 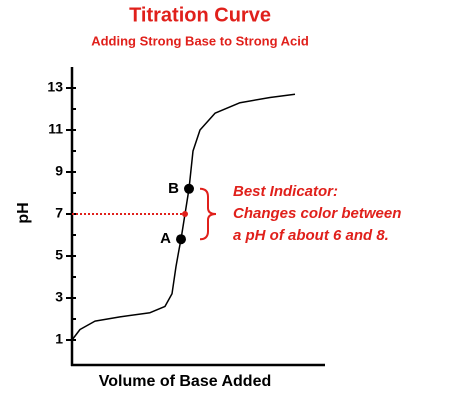 What do you see at coordinates (311, 235) in the screenshot?
I see `annotation-line: a pH of about 6 and 8.` at bounding box center [311, 235].